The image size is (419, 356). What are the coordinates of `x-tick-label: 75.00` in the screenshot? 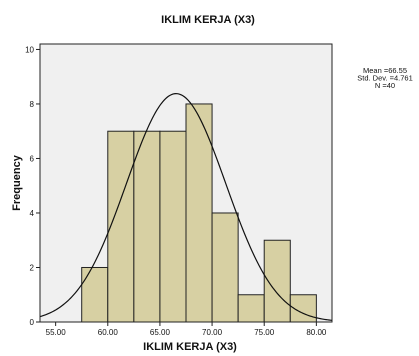 It's located at (264, 332).